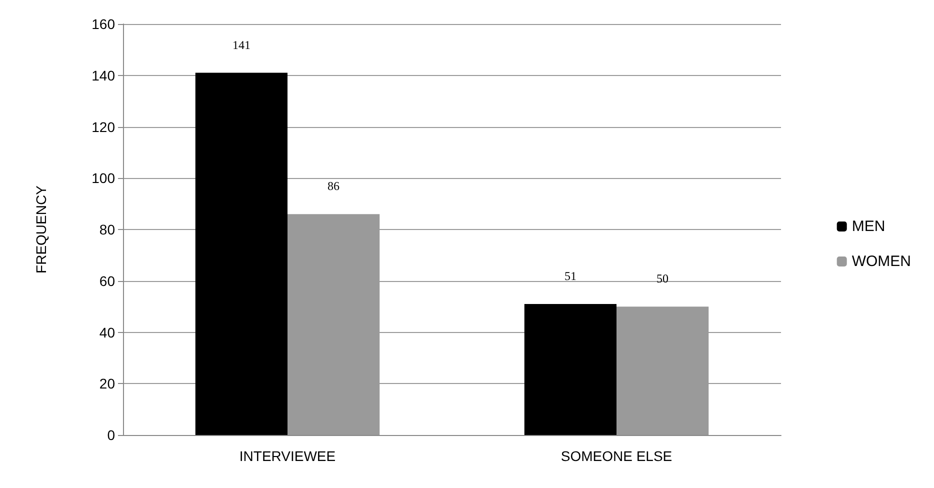 This screenshot has height=488, width=934. Describe the element at coordinates (107, 230) in the screenshot. I see `y-tick-label: 80` at that location.